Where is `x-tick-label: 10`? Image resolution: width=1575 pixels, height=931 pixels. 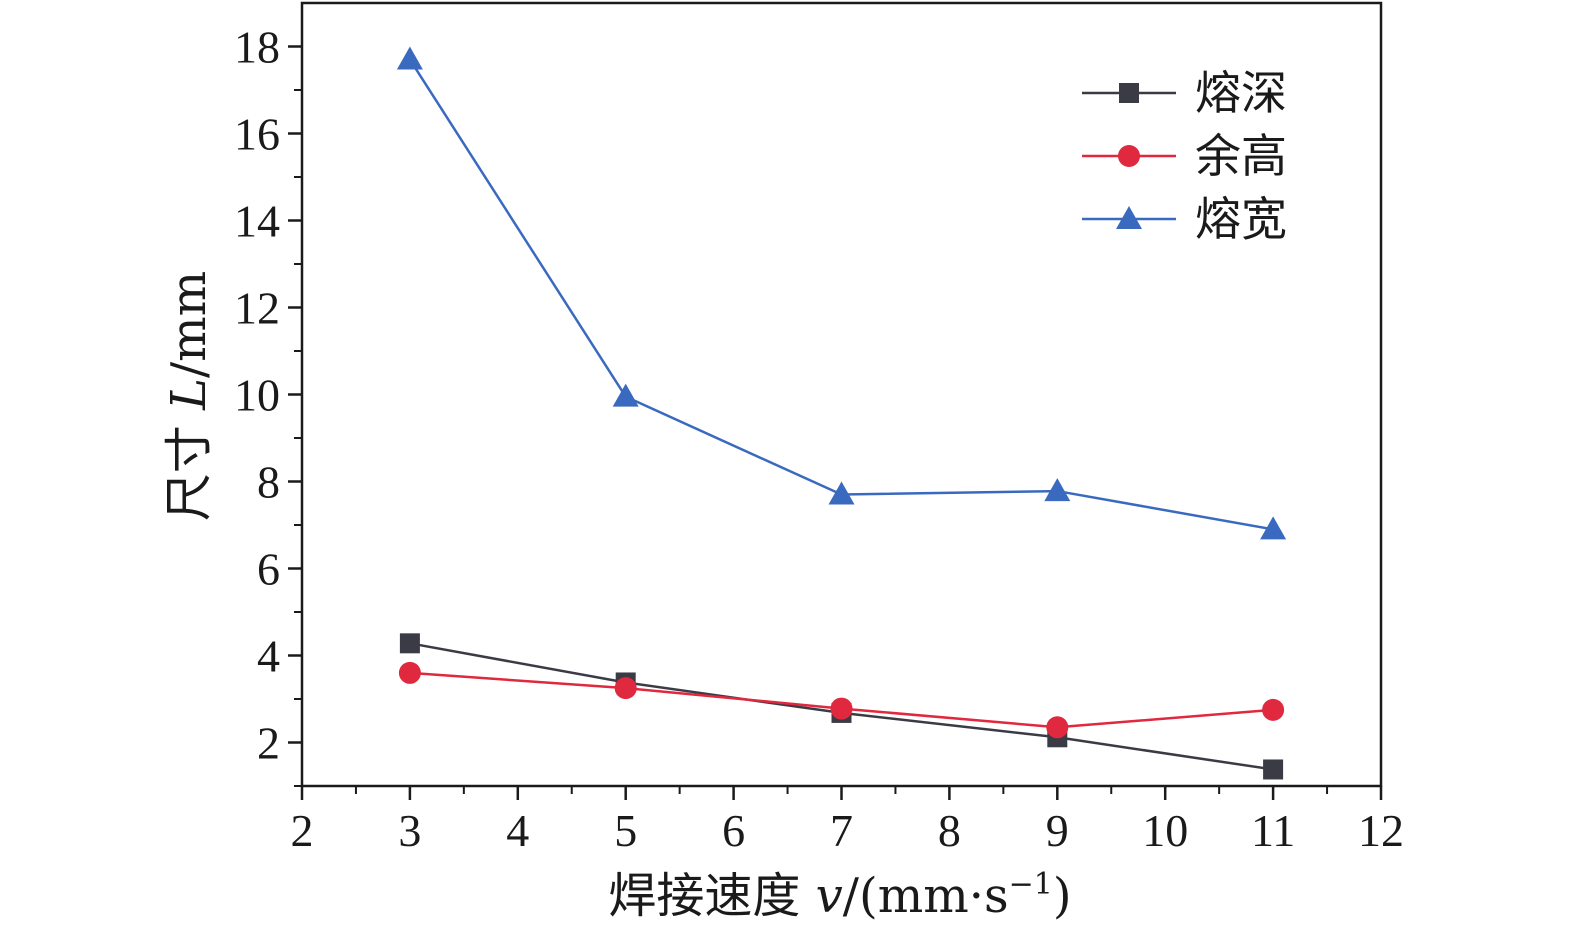
x-tick-label: 10 is located at coordinates (1165, 830).